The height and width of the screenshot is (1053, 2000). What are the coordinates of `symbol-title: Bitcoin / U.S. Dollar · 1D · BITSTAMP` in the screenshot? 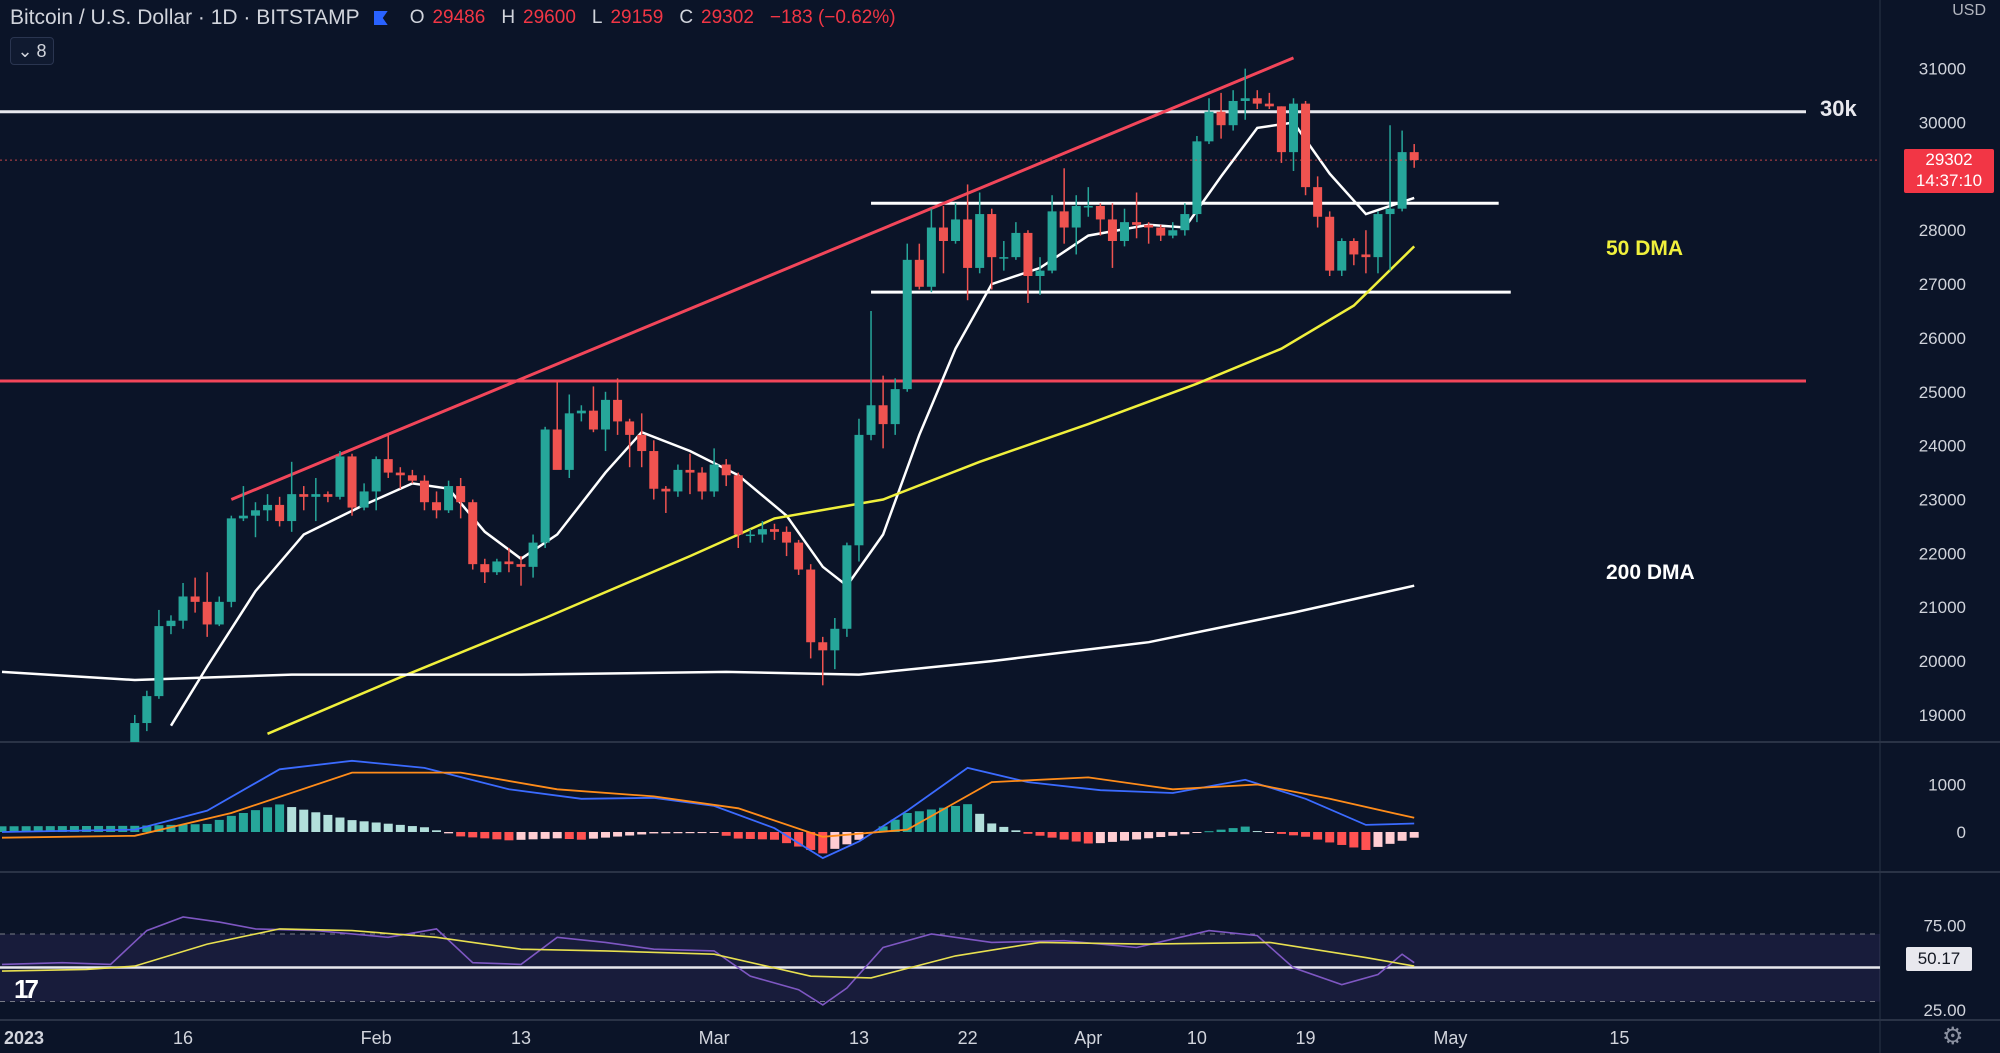 It's located at (185, 17).